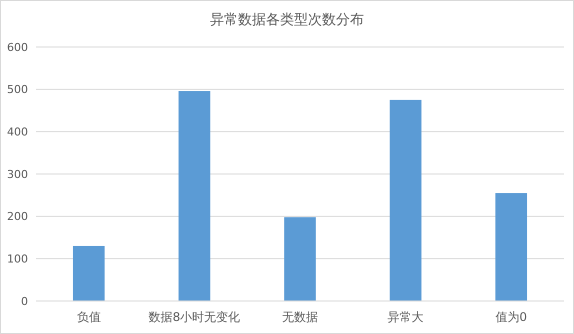 This screenshot has height=334, width=574. What do you see at coordinates (287, 20) in the screenshot?
I see `chart-title: 异常数据各类型次数分布` at bounding box center [287, 20].